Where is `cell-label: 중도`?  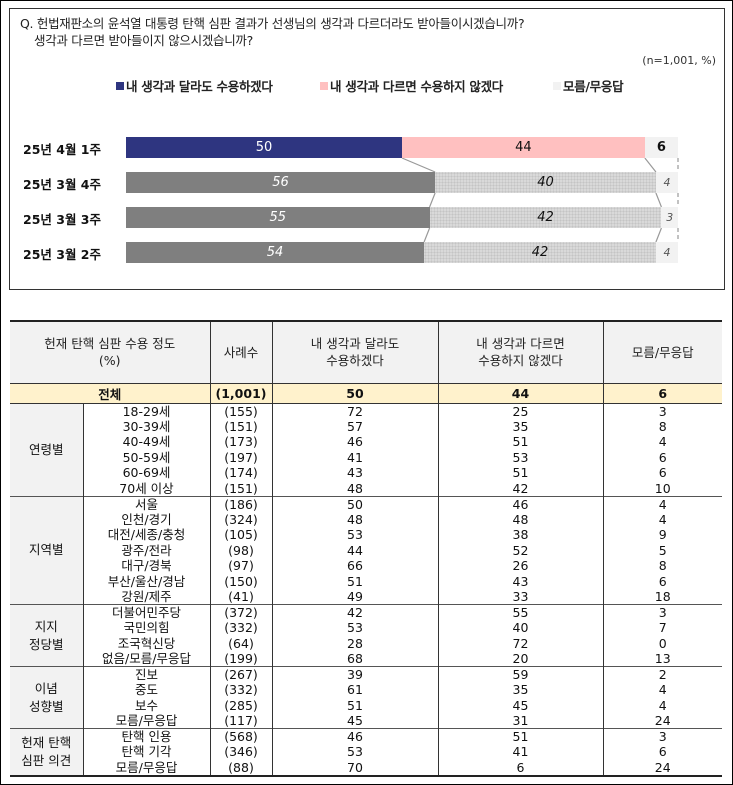
cell-label: 중도 is located at coordinates (147, 690).